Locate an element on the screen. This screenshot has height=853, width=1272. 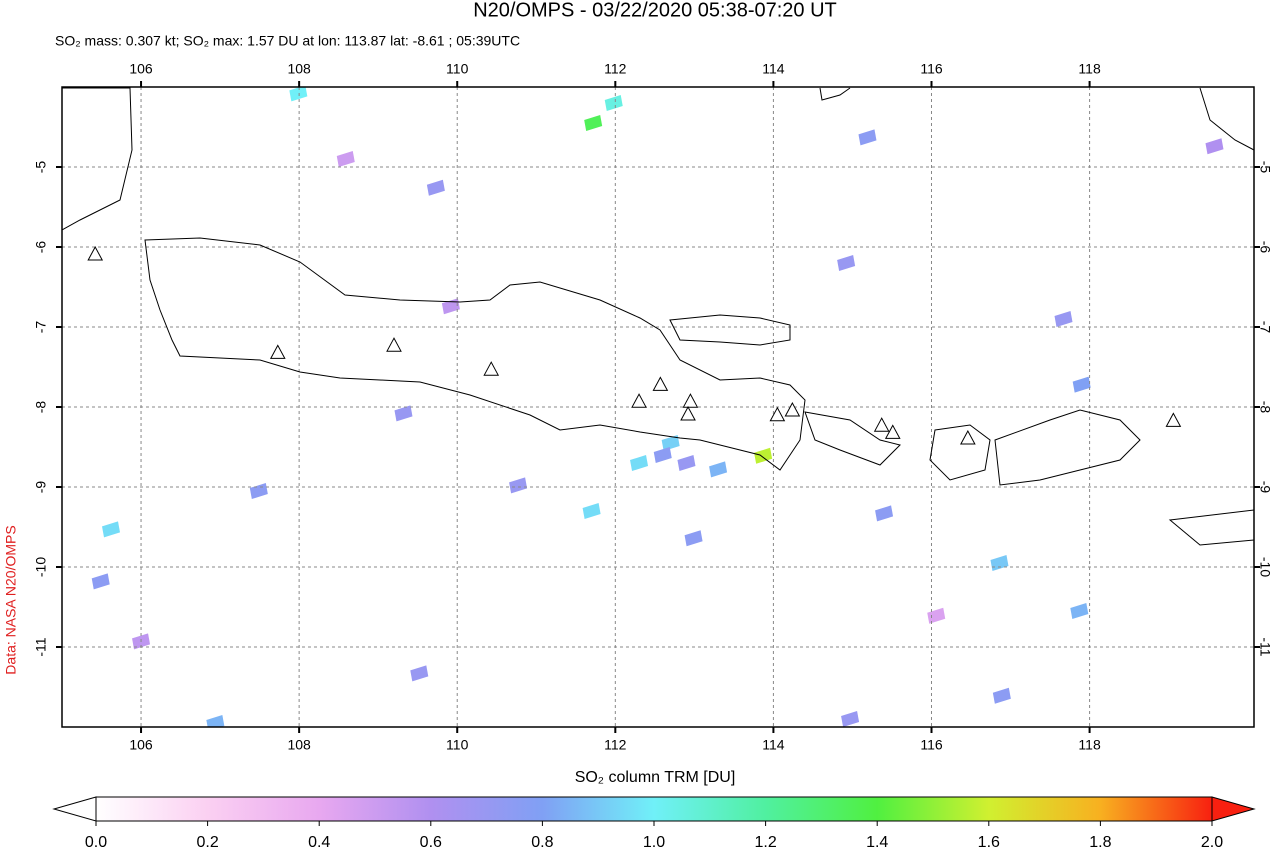
colorbar-tick-label: 1.6 is located at coordinates (989, 842).